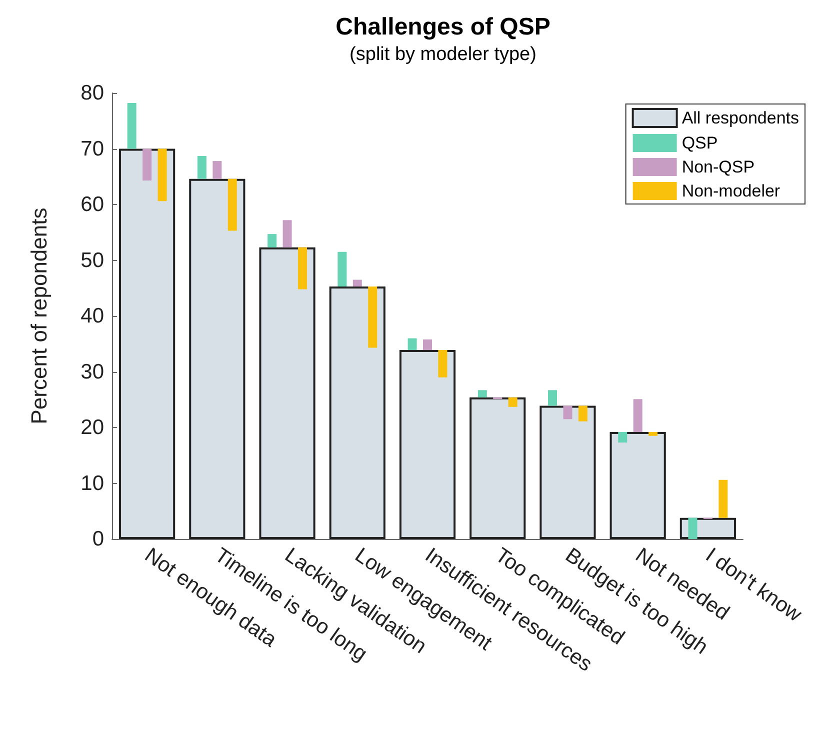  I want to click on legend-label: All respondents, so click(741, 118).